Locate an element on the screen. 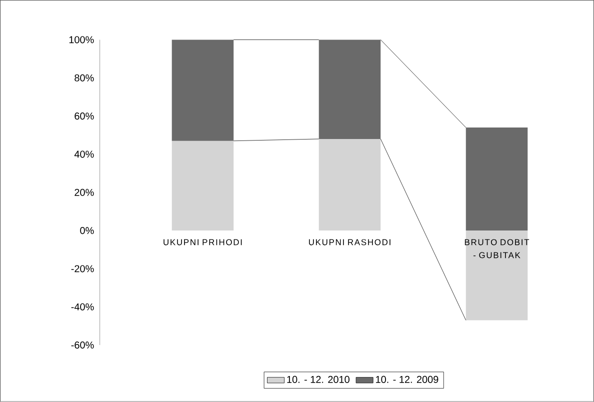 This screenshot has height=402, width=594. x-tick-label: UKUPNI PRIHODI is located at coordinates (203, 242).